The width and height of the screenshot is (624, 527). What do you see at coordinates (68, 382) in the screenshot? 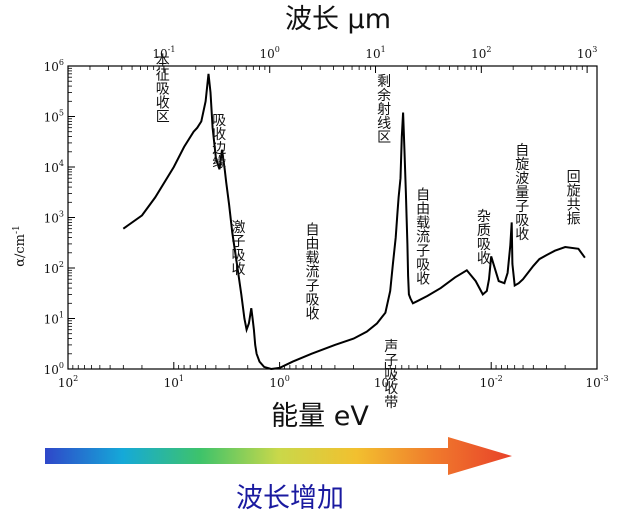
I see `bottom-tick-label: 10²` at bounding box center [68, 382].